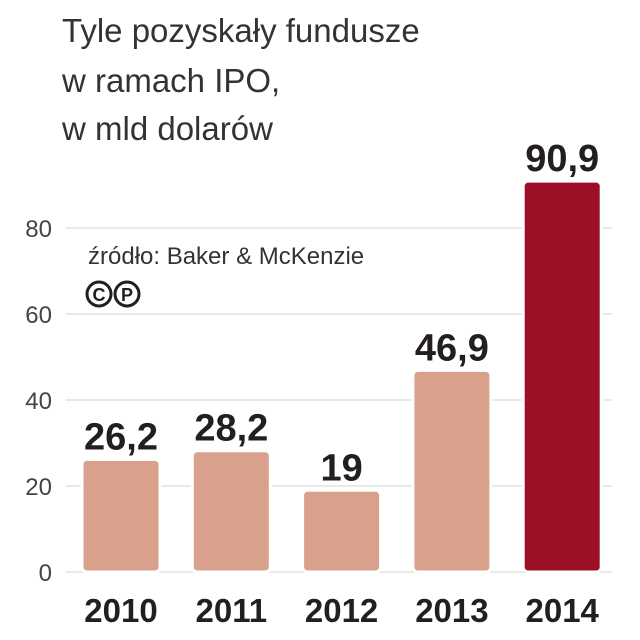 Image resolution: width=640 pixels, height=640 pixels. I want to click on rights-letter: P, so click(127, 295).